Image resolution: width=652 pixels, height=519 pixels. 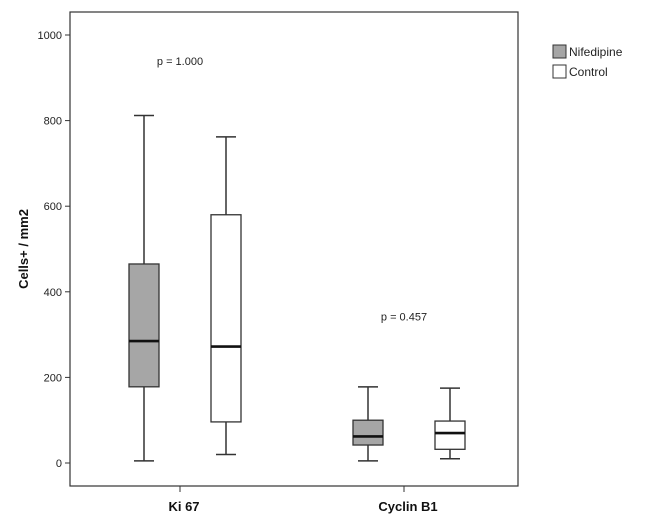 I want to click on legend: Nifedipine Control, so click(x=587, y=61).